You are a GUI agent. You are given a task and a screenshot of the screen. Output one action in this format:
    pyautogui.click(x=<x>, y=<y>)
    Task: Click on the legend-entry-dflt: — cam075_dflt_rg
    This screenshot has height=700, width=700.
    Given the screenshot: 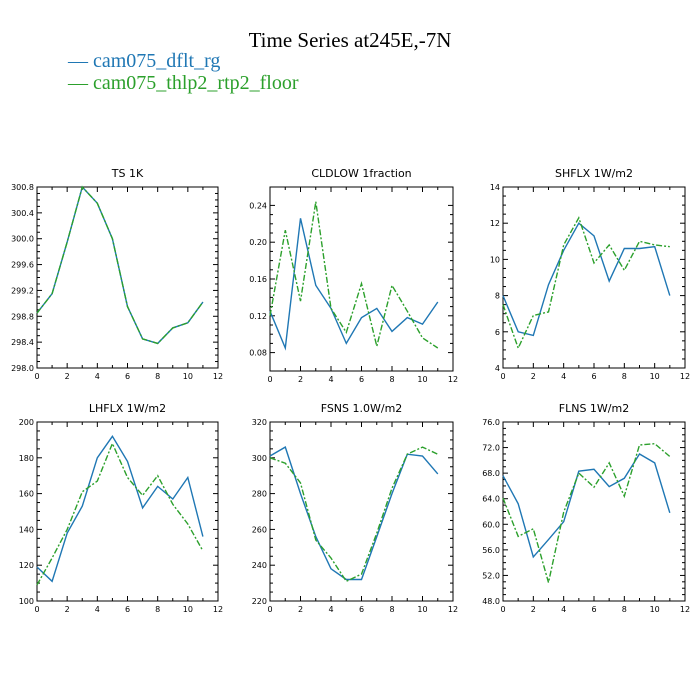 What is the action you would take?
    pyautogui.click(x=183, y=61)
    